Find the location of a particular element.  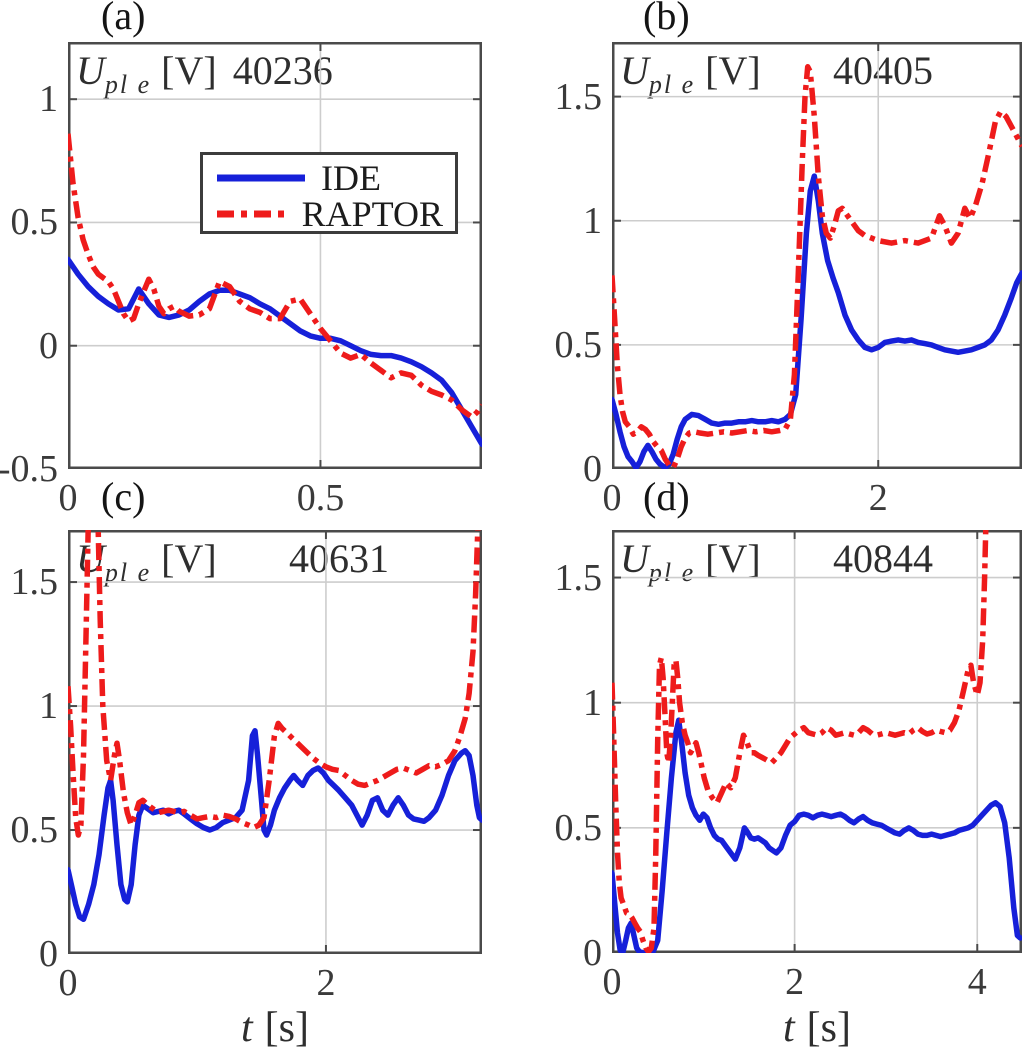

legend-raptor-label: RAPTOR is located at coordinates (372, 214).